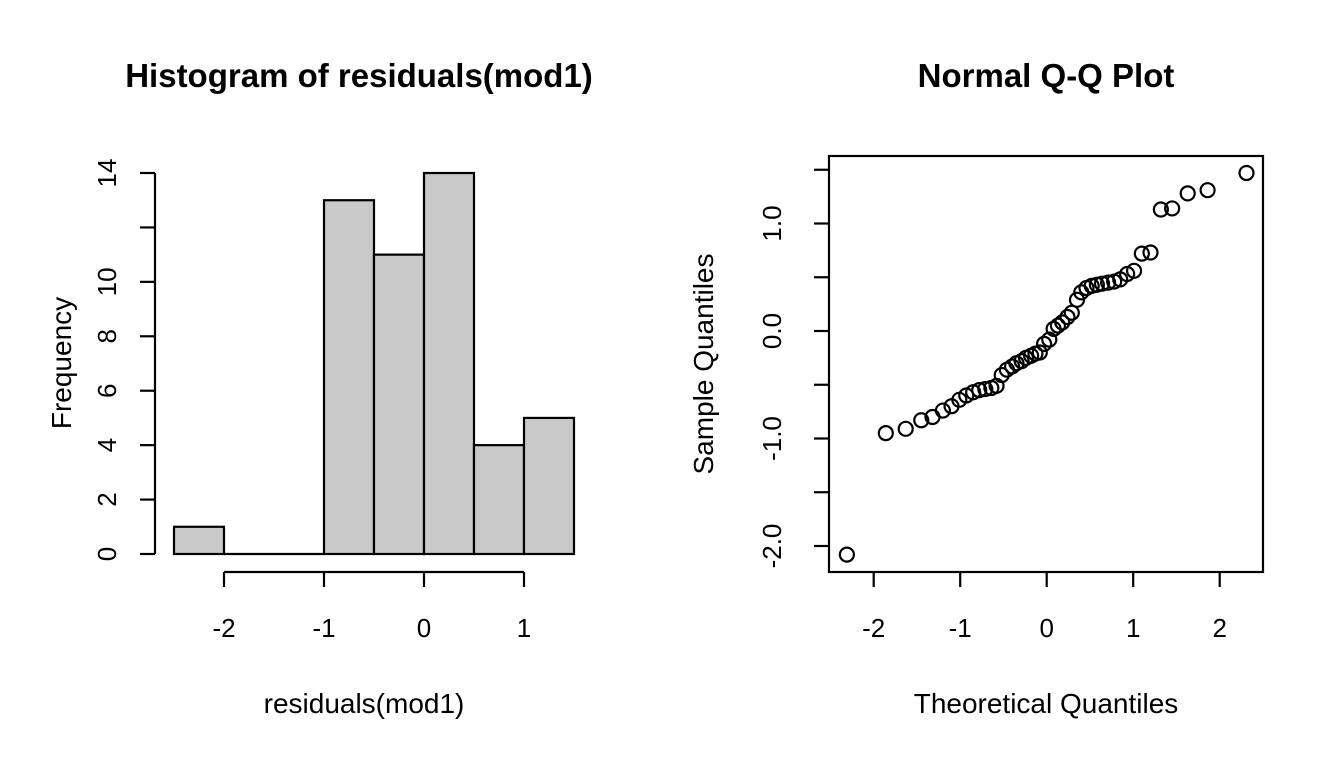  I want to click on qq-x-tick-label: 1, so click(1133, 628).